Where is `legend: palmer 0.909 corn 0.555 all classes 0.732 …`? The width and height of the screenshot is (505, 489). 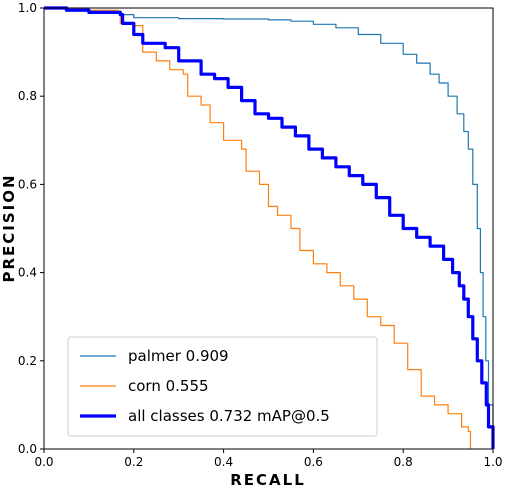 legend: palmer 0.909 corn 0.555 all classes 0.732 … is located at coordinates (222, 386).